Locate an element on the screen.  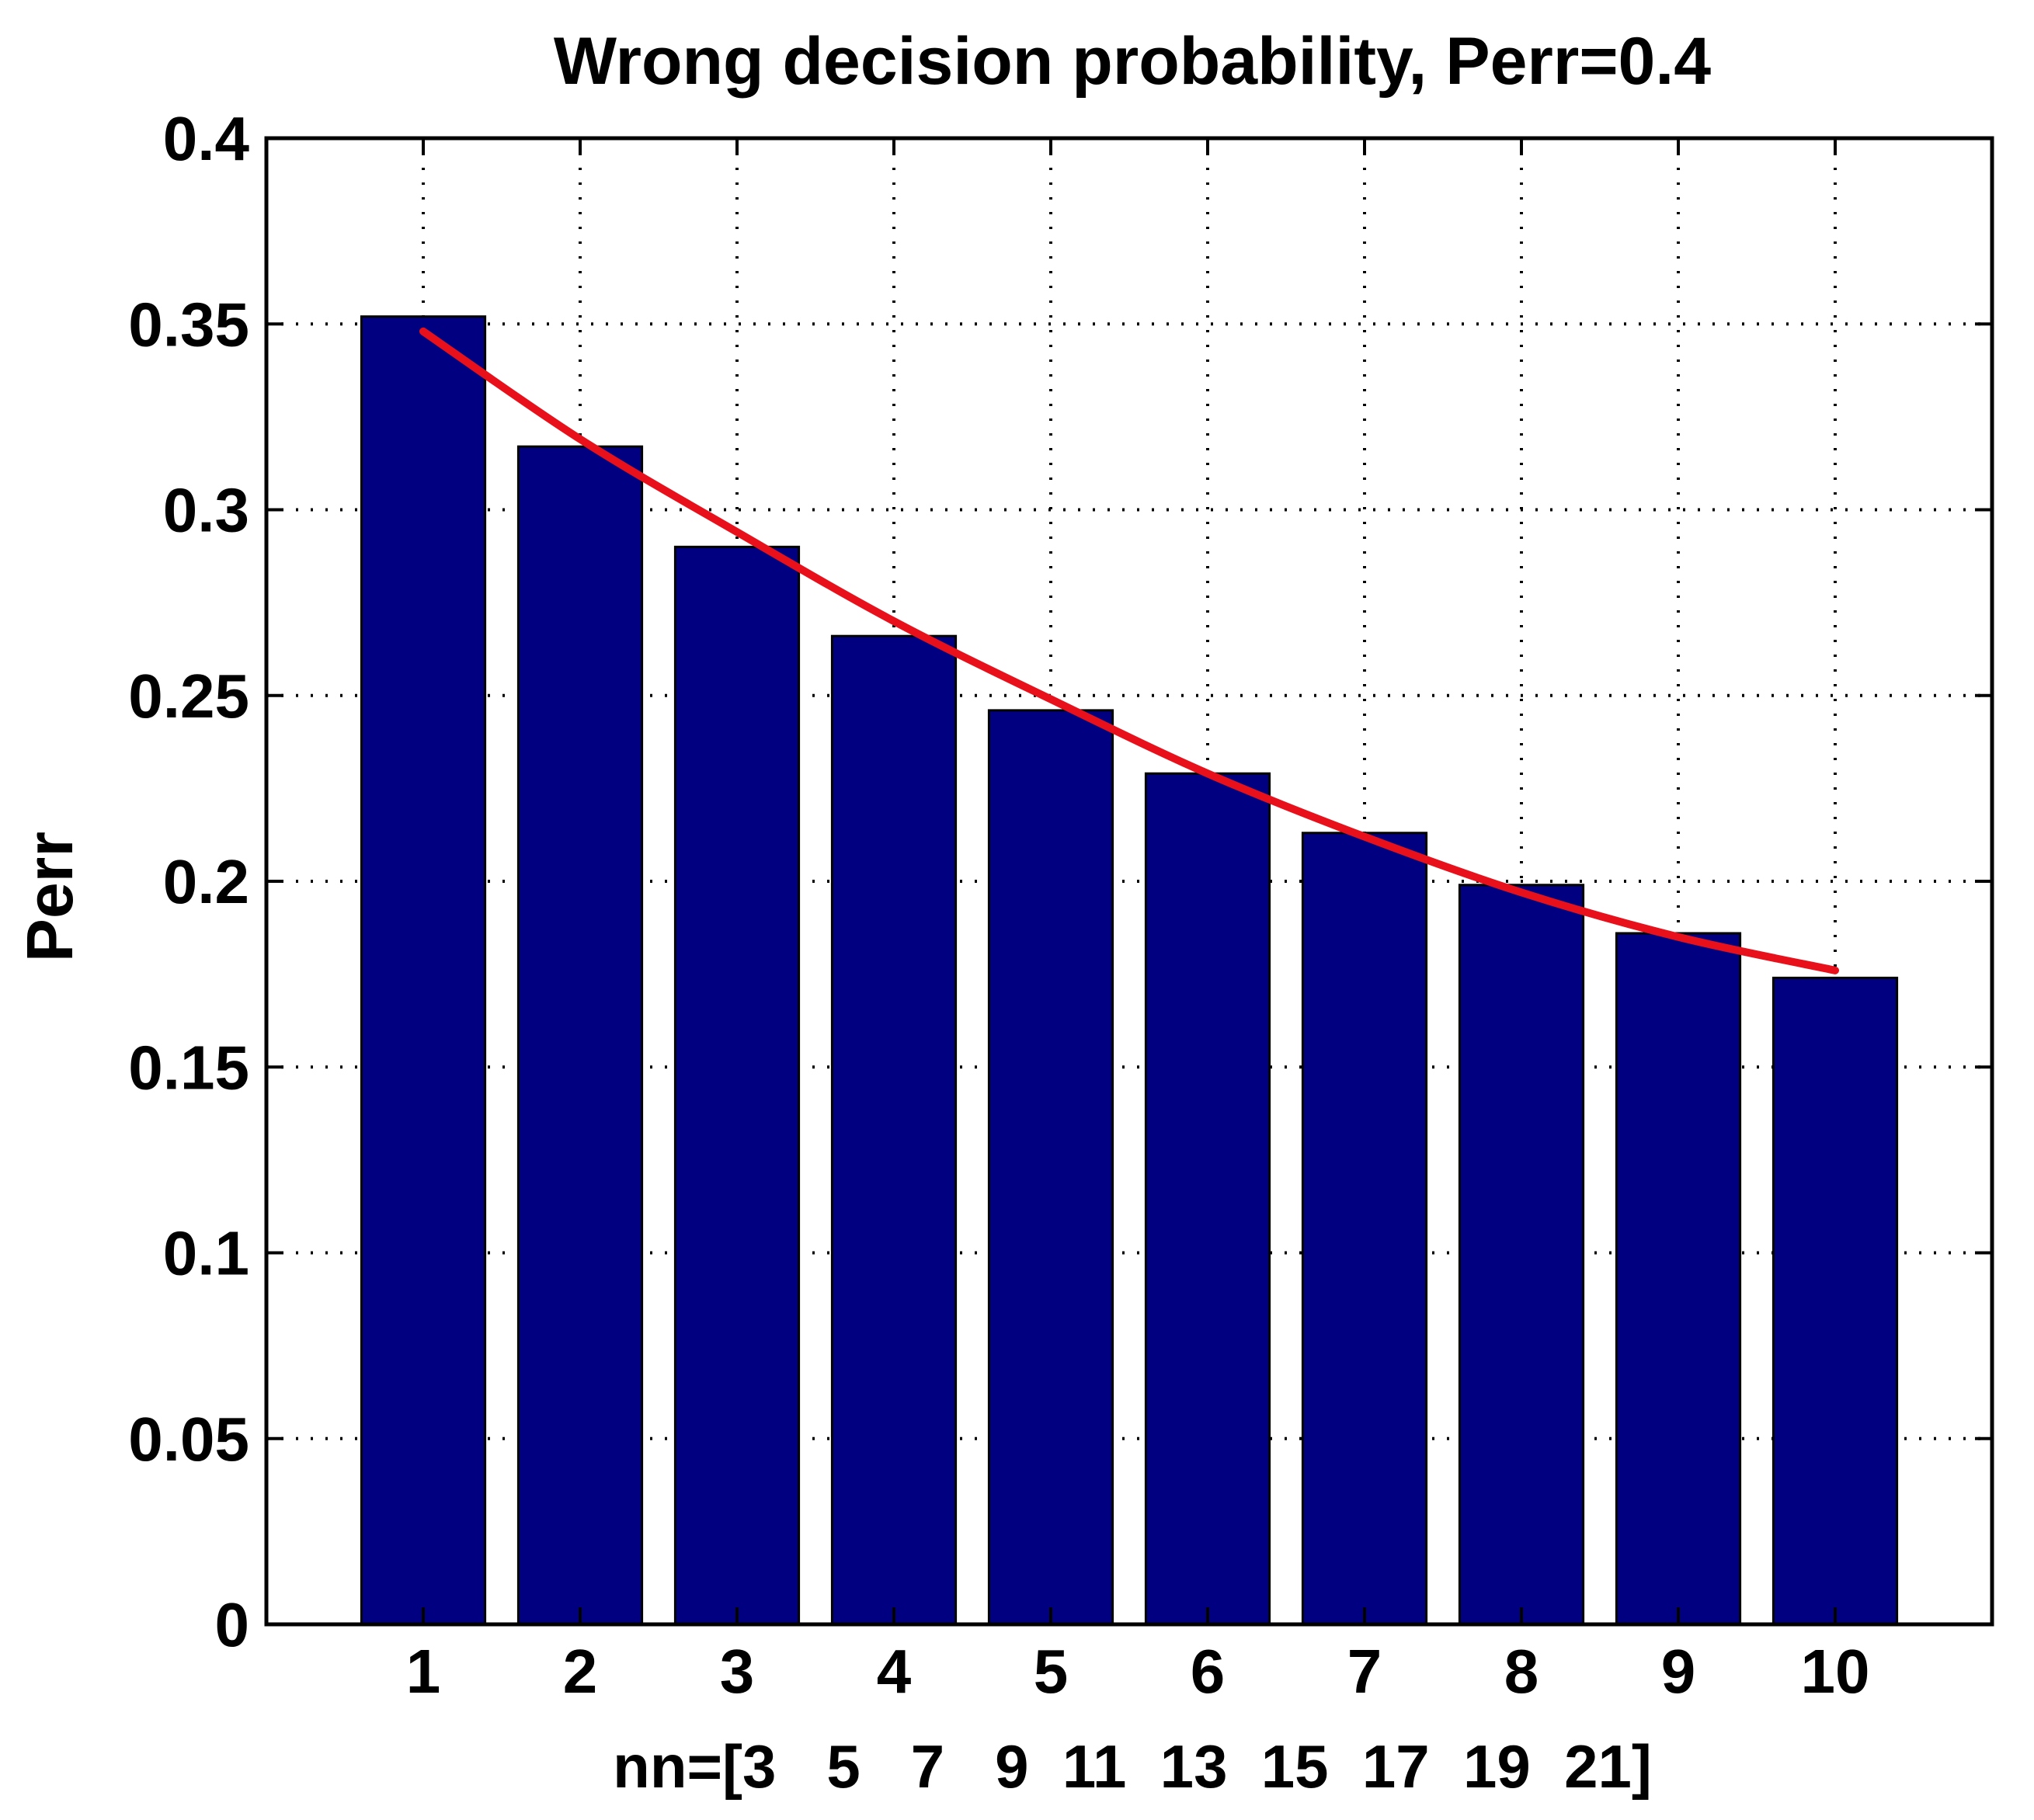
x-tick-label: 4 is located at coordinates (894, 1671).